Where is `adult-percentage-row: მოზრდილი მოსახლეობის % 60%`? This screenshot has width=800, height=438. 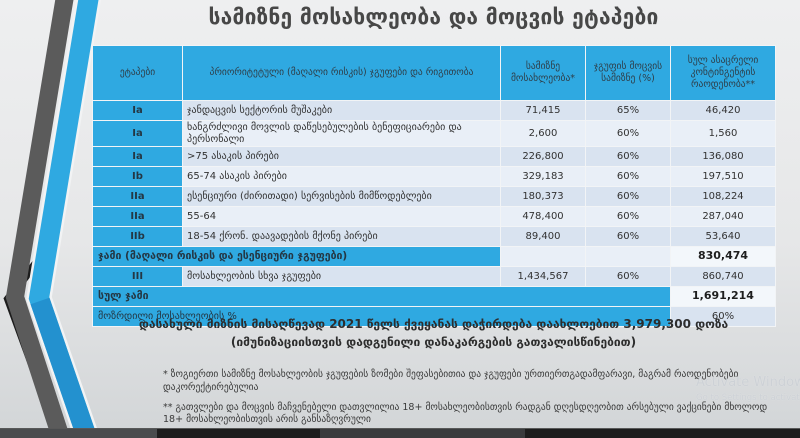 adult-percentage-row: მოზრდილი მოსახლეობის % 60% is located at coordinates (434, 316).